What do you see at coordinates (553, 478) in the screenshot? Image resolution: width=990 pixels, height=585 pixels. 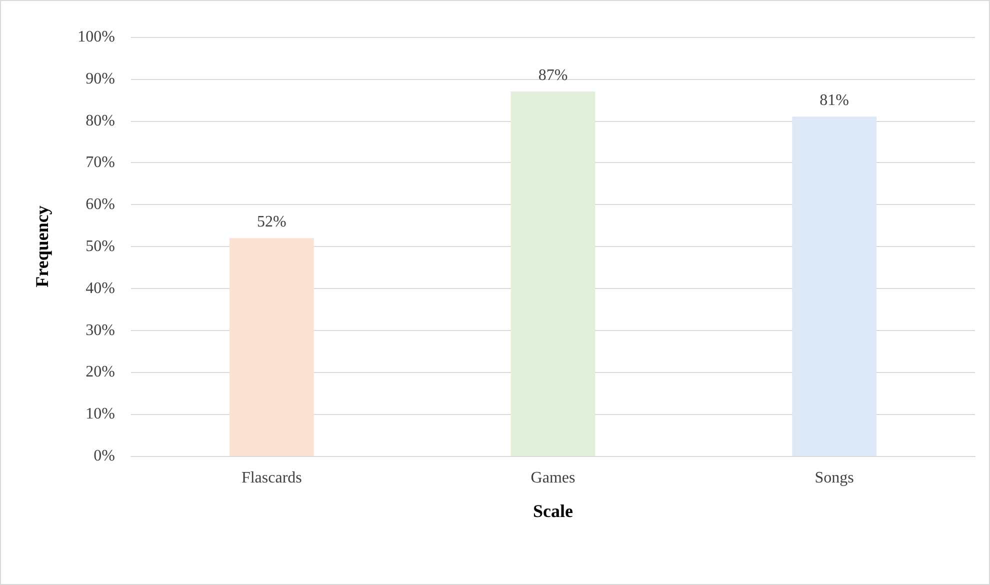 I see `x-tick-label: Games` at bounding box center [553, 478].